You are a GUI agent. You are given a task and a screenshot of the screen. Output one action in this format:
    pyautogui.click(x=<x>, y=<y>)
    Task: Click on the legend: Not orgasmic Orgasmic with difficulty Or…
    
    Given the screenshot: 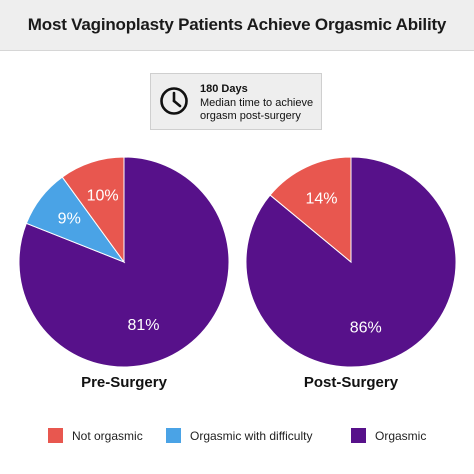 What is the action you would take?
    pyautogui.click(x=237, y=438)
    